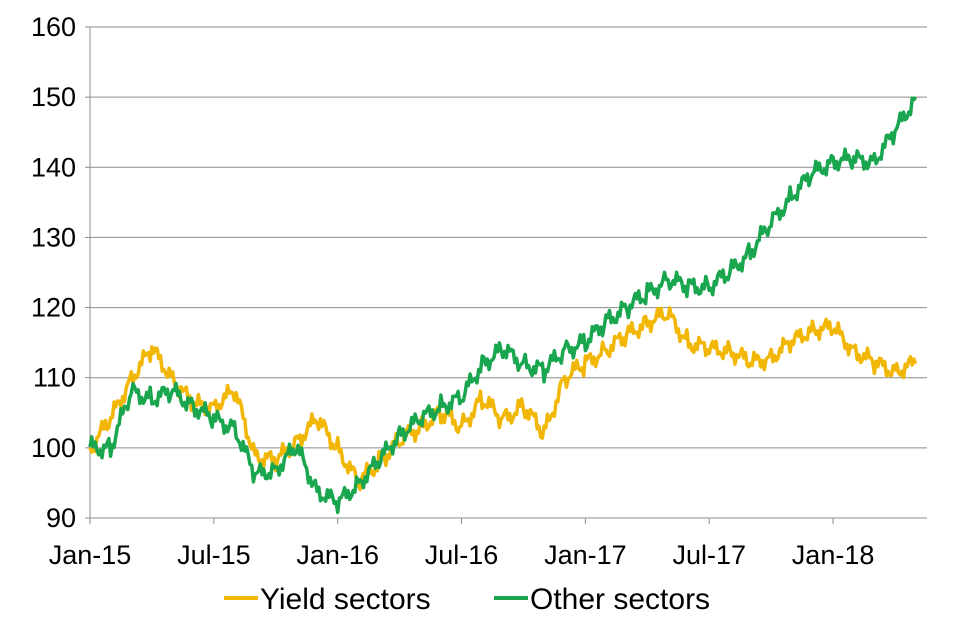 The image size is (978, 641). Describe the element at coordinates (337, 555) in the screenshot. I see `x-tick-label: Jan-16` at that location.